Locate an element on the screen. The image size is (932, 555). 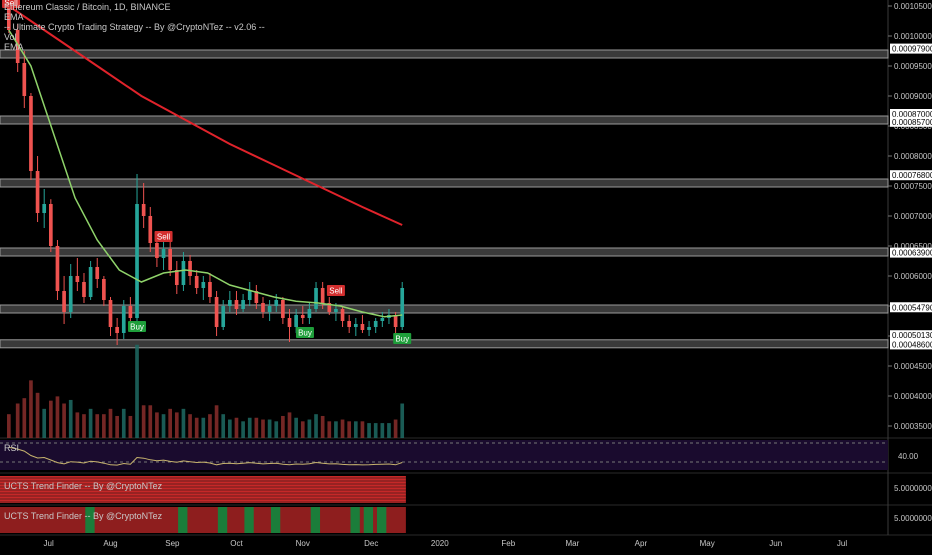
signal-label: Buy is located at coordinates (137, 327).